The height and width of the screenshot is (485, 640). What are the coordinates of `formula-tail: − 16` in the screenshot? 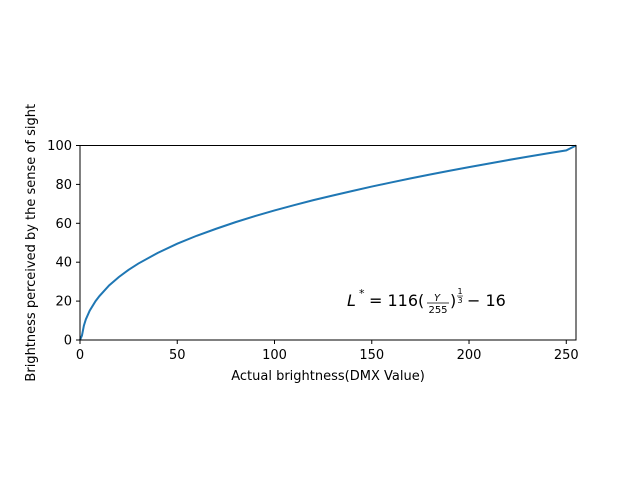 It's located at (486, 300).